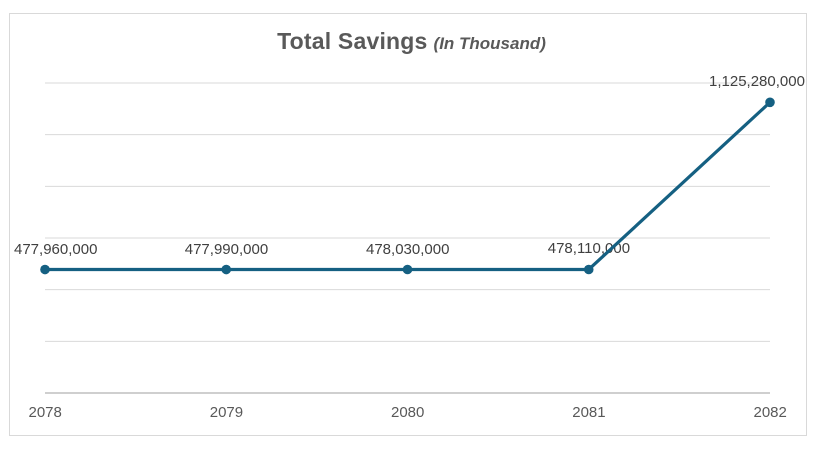  I want to click on data-label: 477,960,000, so click(56, 249).